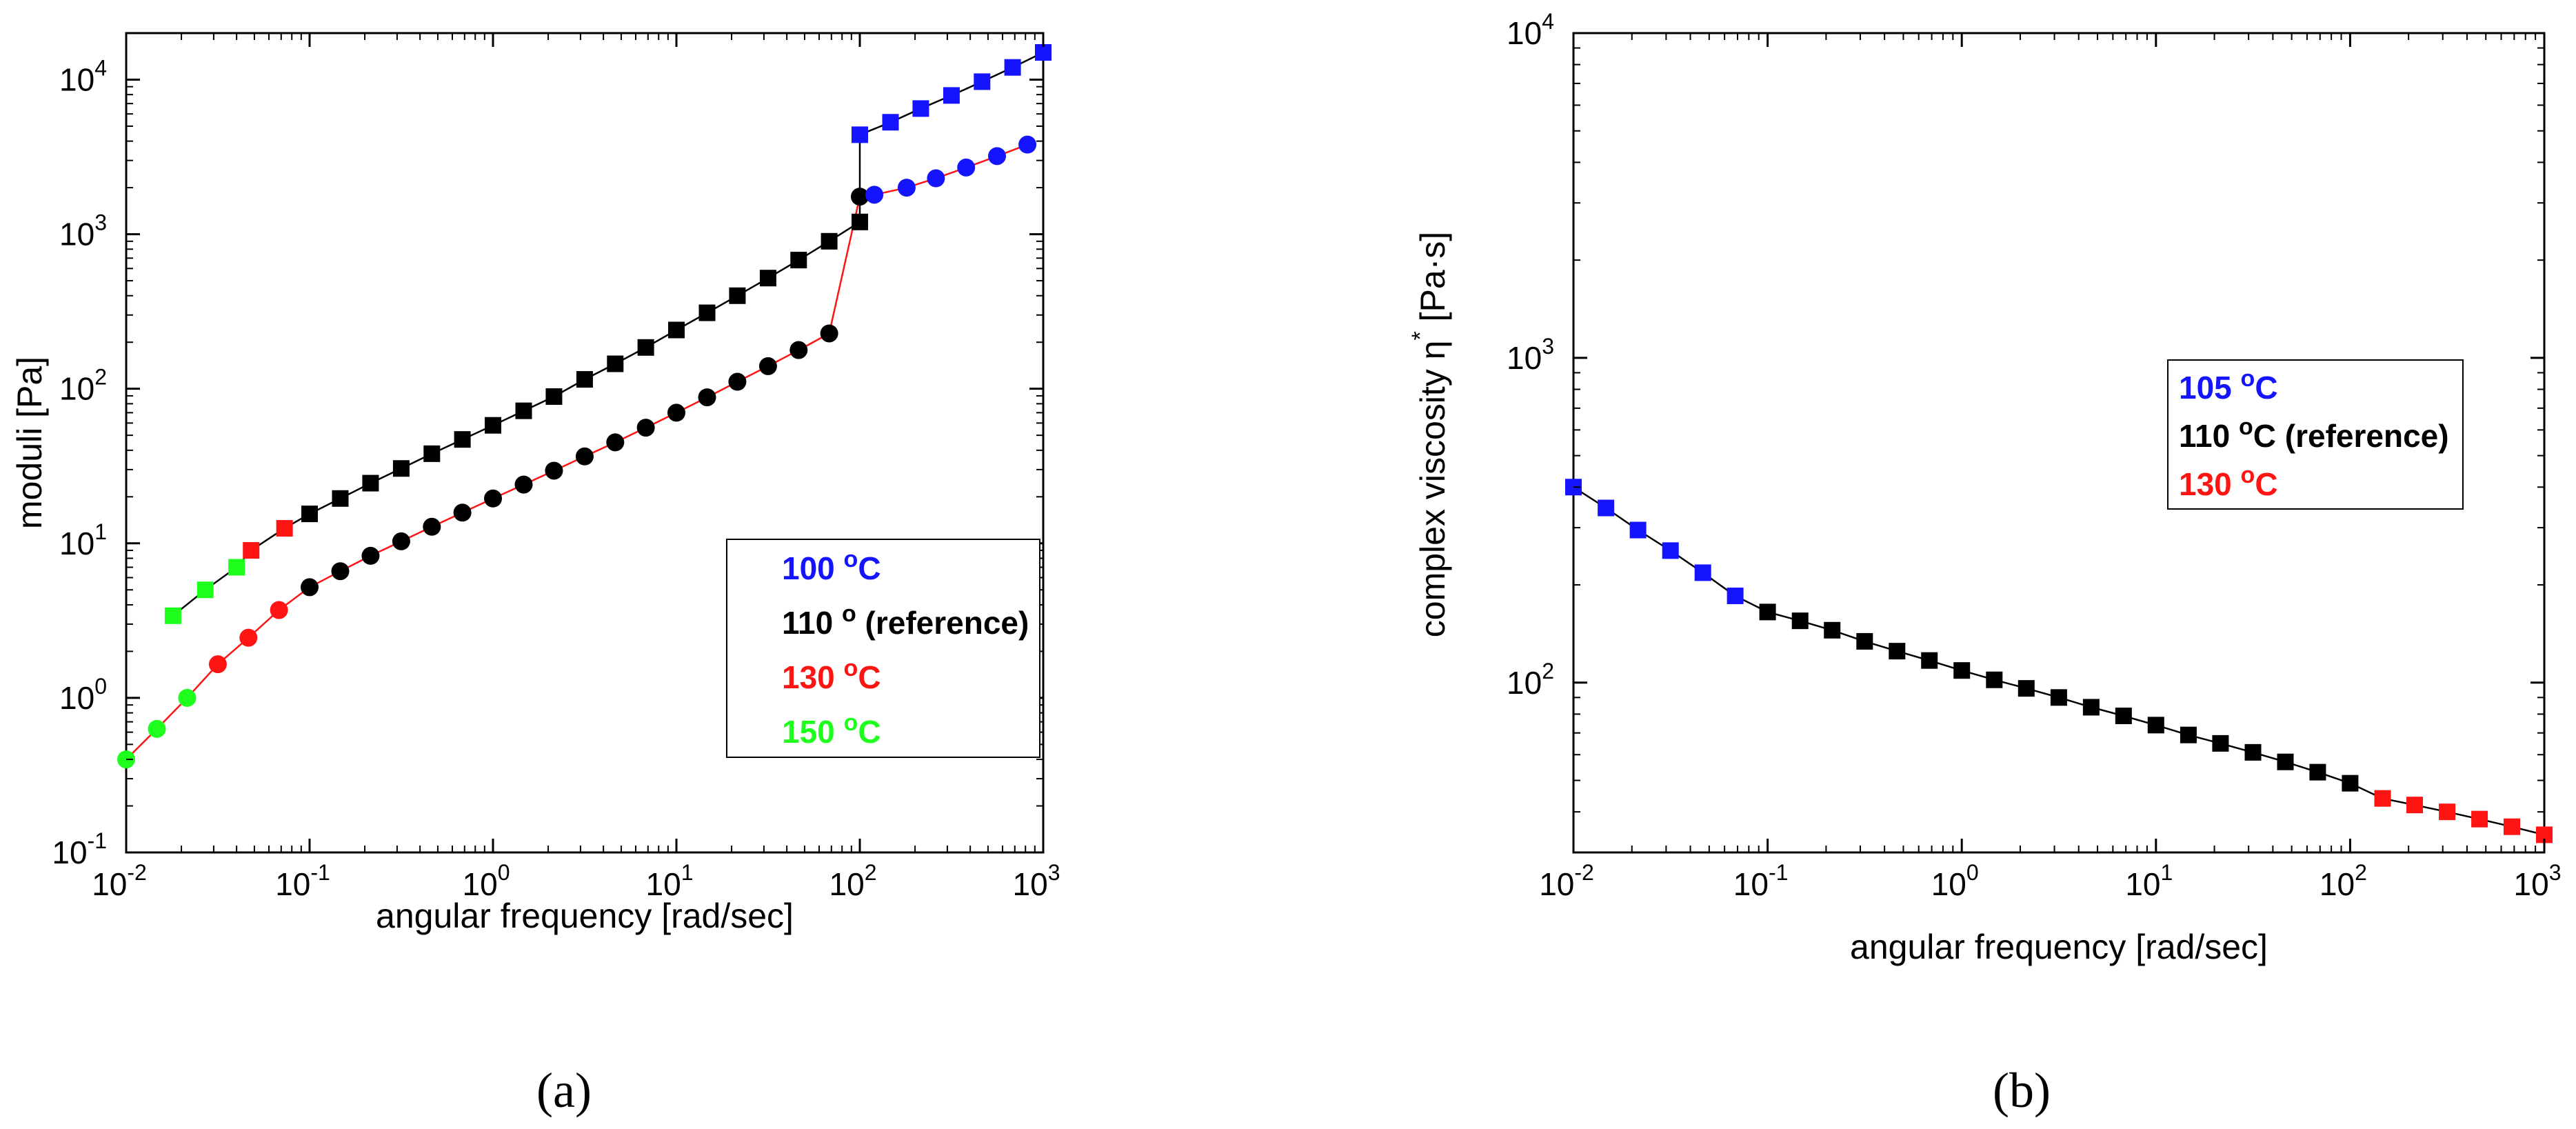  I want to click on legend-entry: 150 oC, so click(831, 730).